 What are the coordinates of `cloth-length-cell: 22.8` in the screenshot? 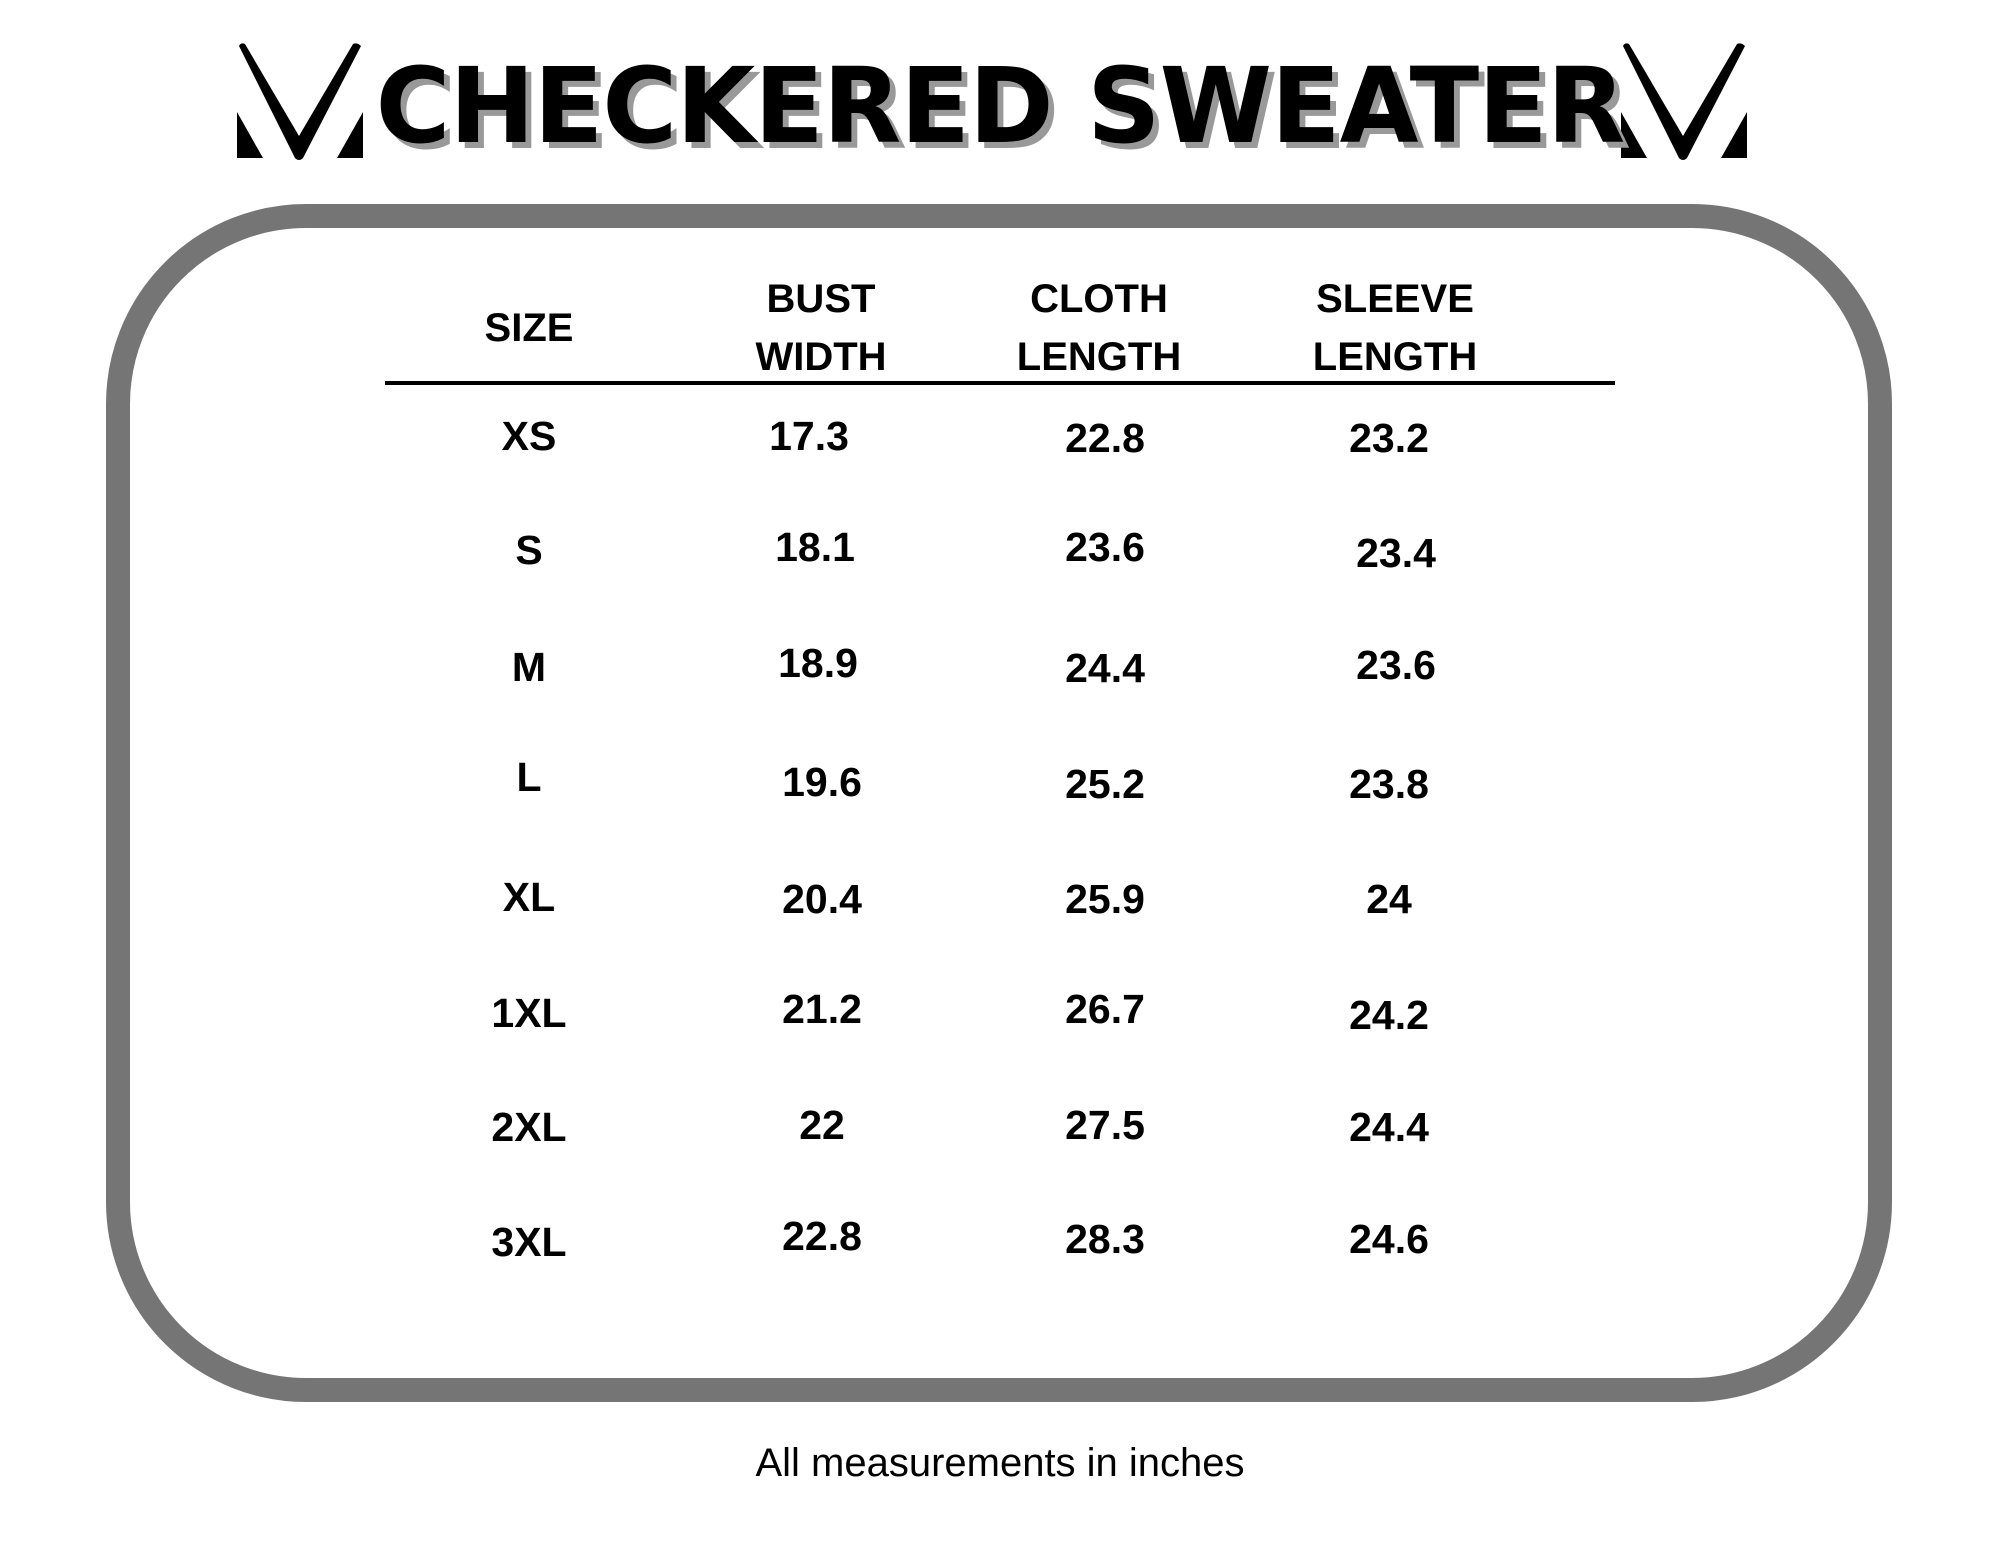 It's located at (1105, 438).